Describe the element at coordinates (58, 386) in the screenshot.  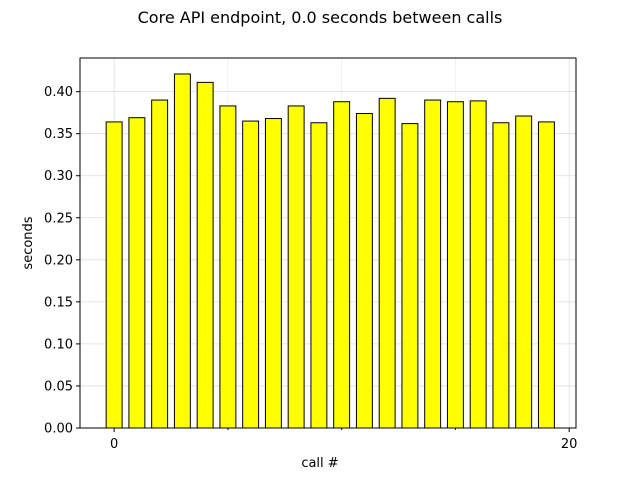
I see `y-tick-label: 0.05` at that location.